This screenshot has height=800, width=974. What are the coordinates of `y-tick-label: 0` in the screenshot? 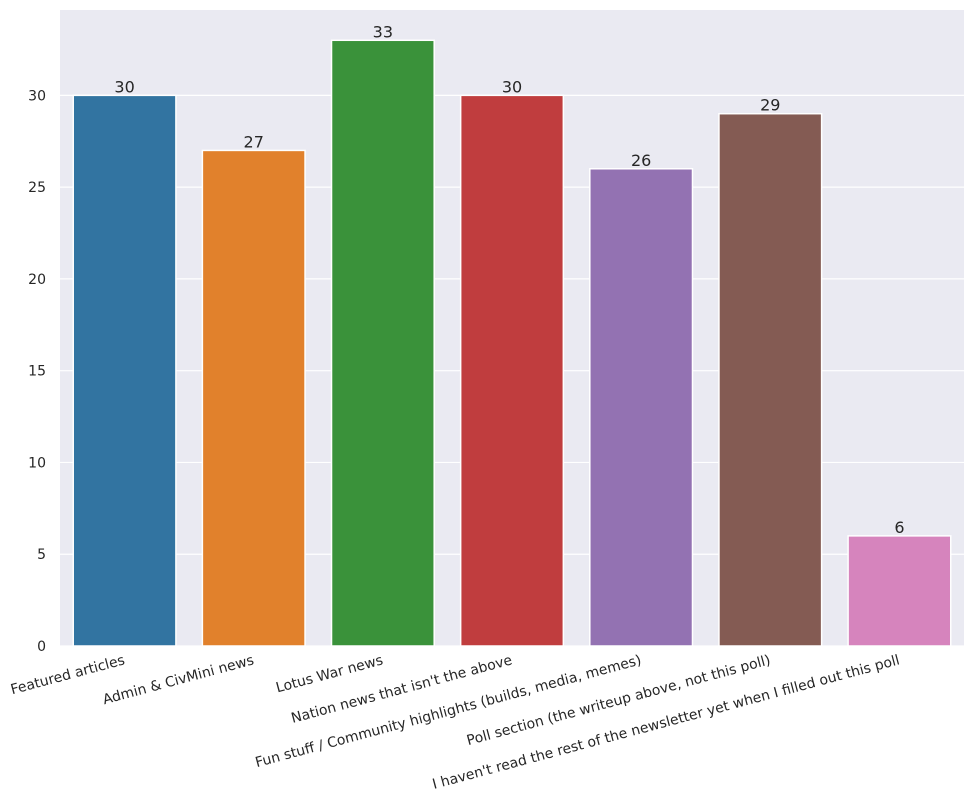 It's located at (41, 647).